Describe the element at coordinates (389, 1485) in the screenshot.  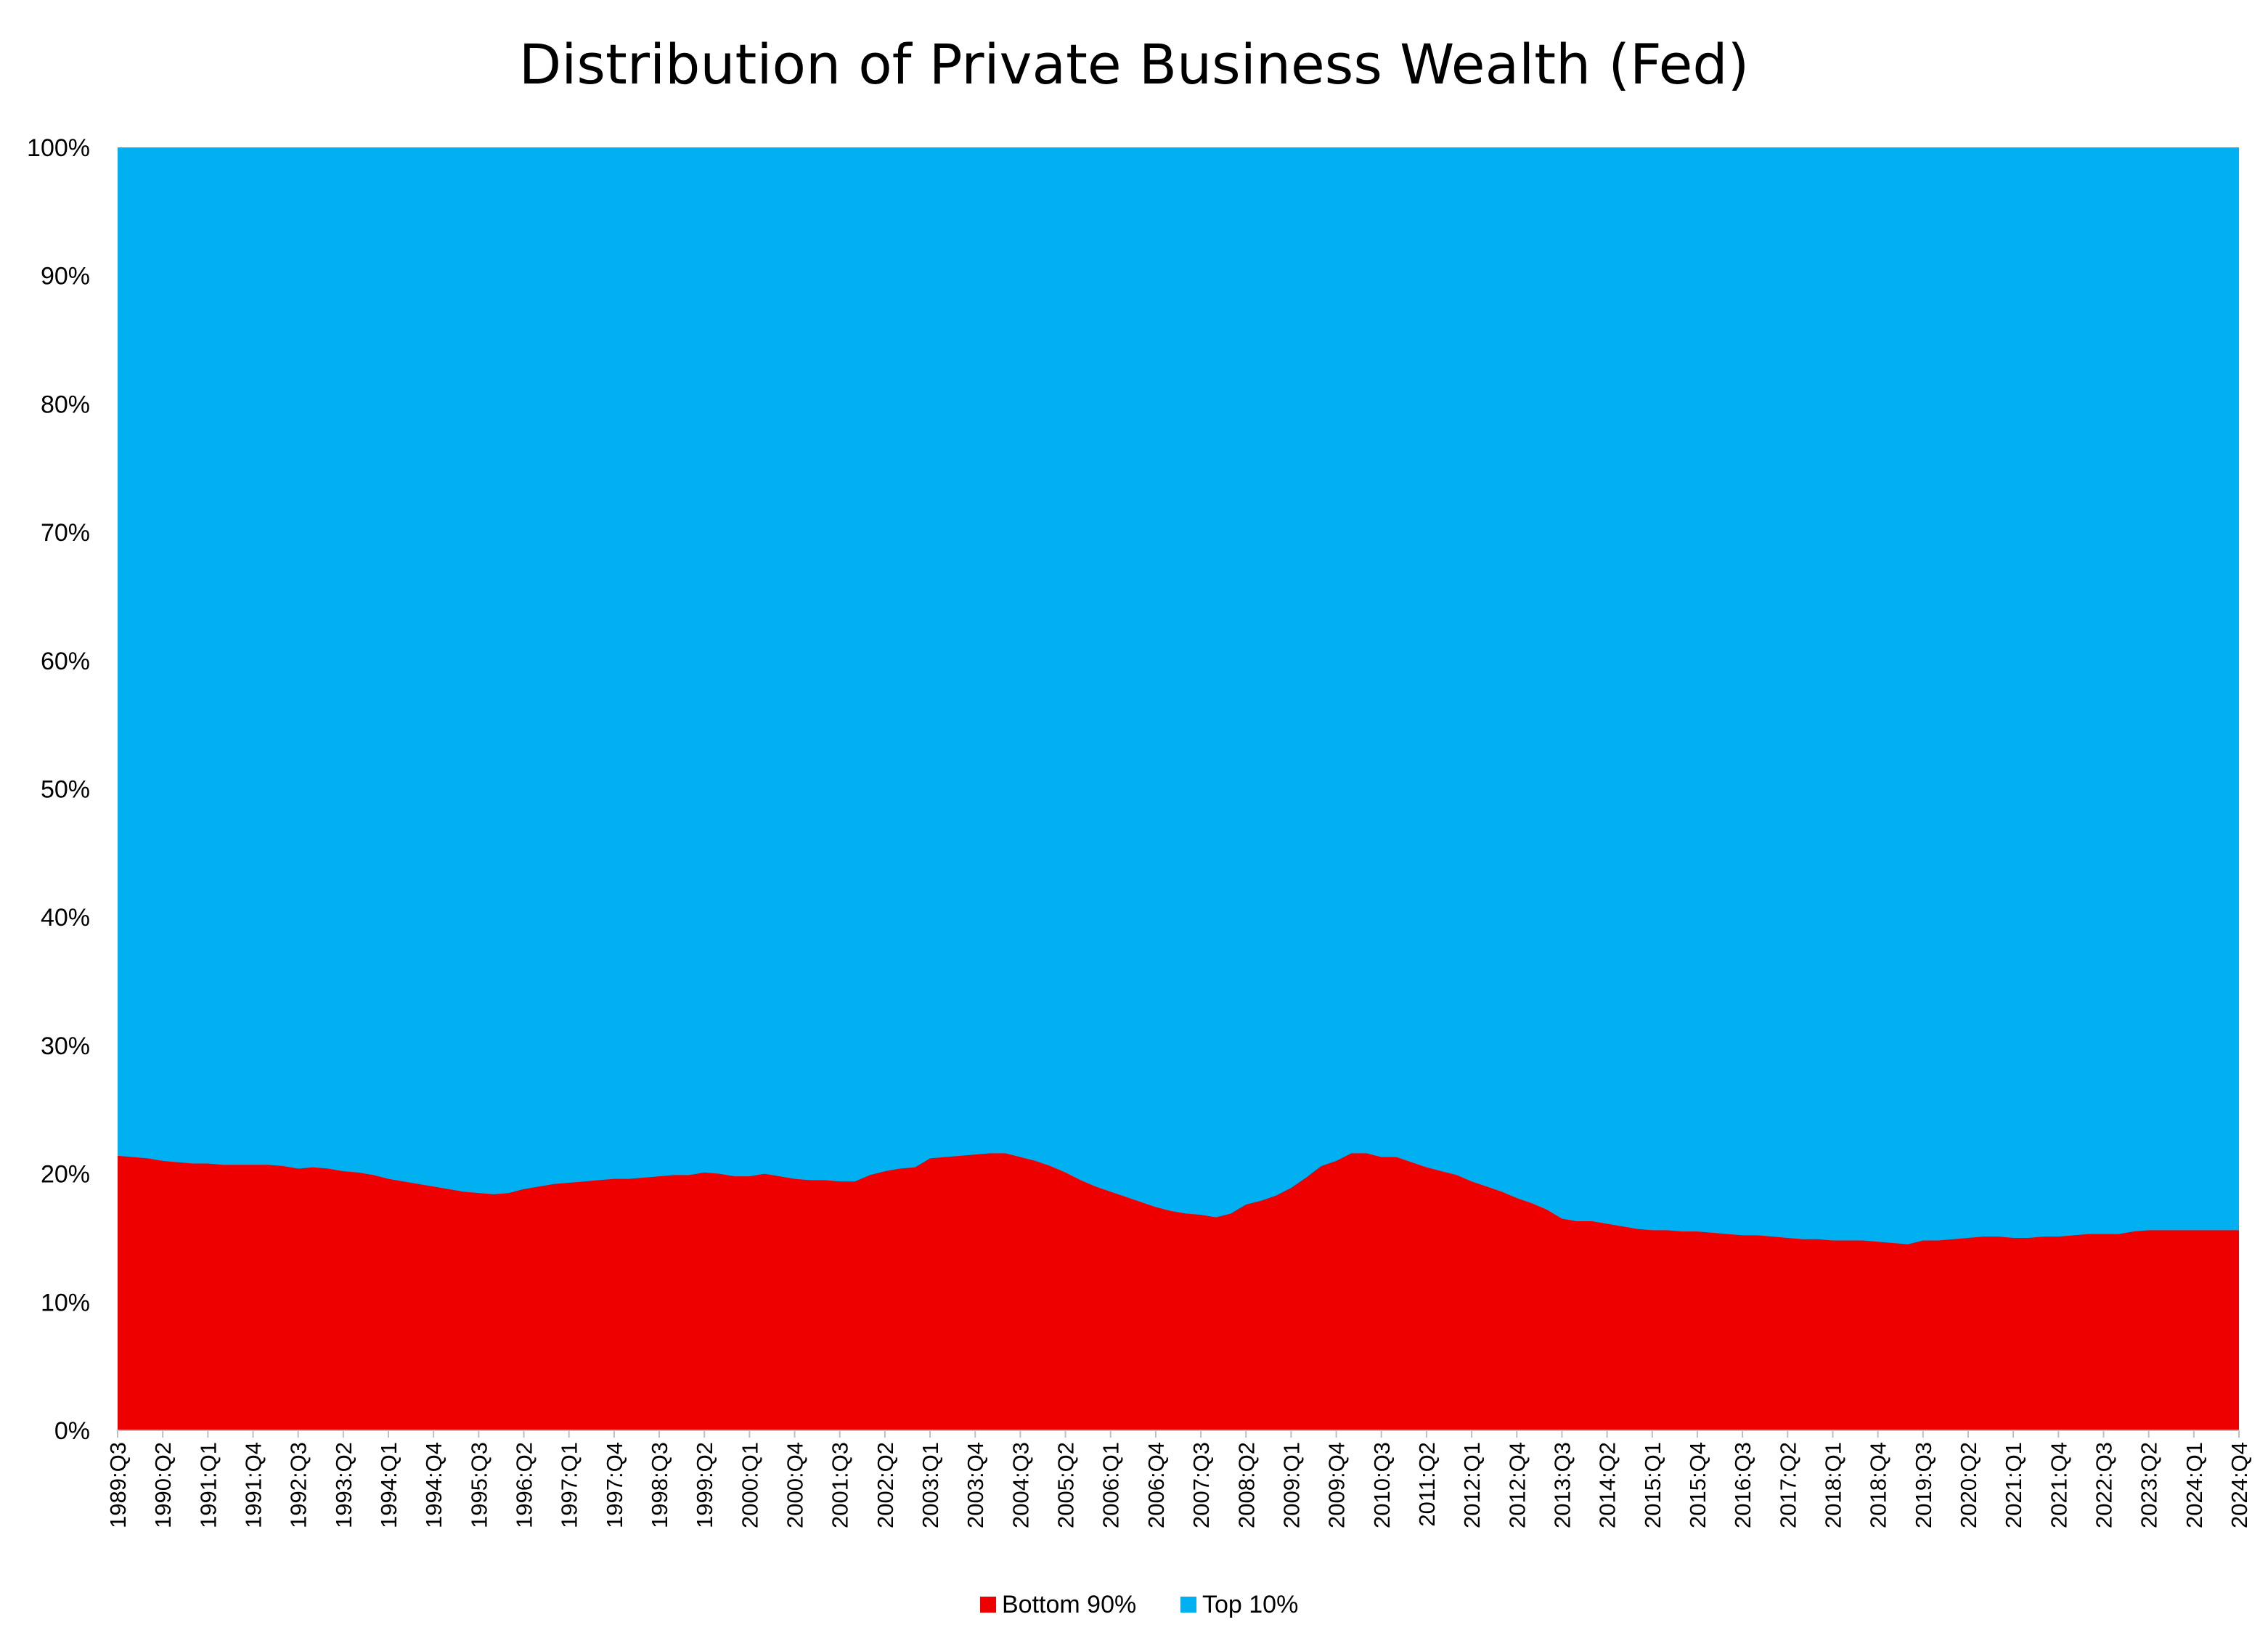
I see `x-tick-label: 1994:Q1` at that location.